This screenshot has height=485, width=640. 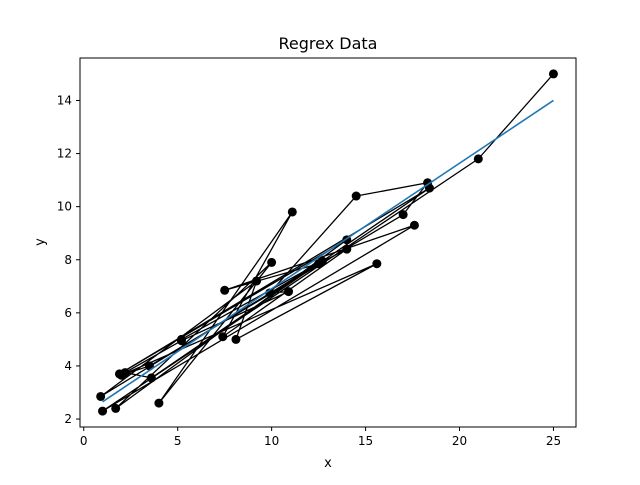 What do you see at coordinates (328, 43) in the screenshot?
I see `chart-title: Regrex Data` at bounding box center [328, 43].